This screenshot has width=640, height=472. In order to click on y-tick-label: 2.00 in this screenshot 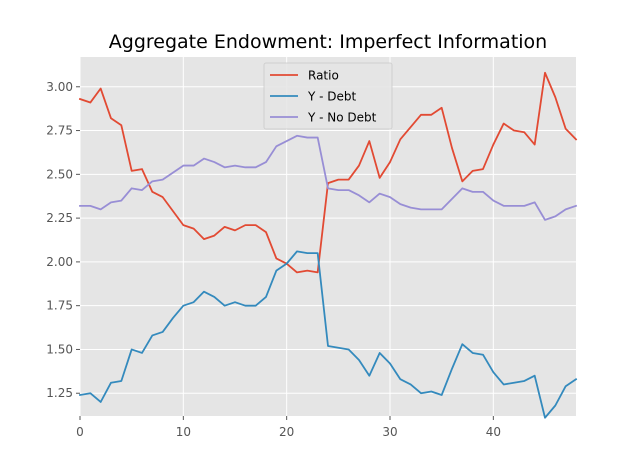, I will do `click(59, 262)`.